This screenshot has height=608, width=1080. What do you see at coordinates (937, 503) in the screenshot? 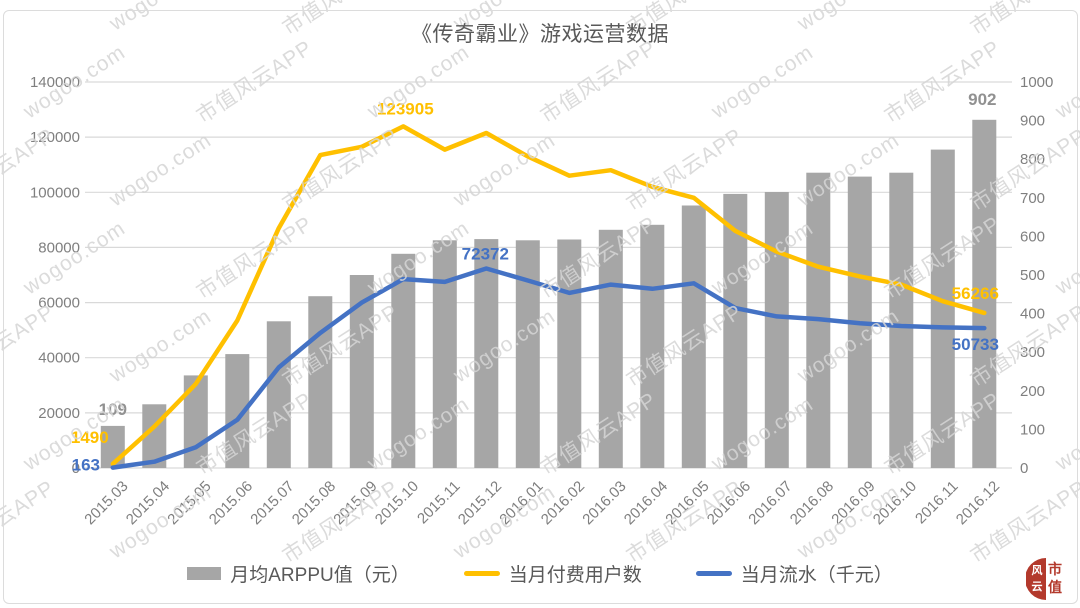
I see `x-axis-tick-label: 2016.11` at bounding box center [937, 503].